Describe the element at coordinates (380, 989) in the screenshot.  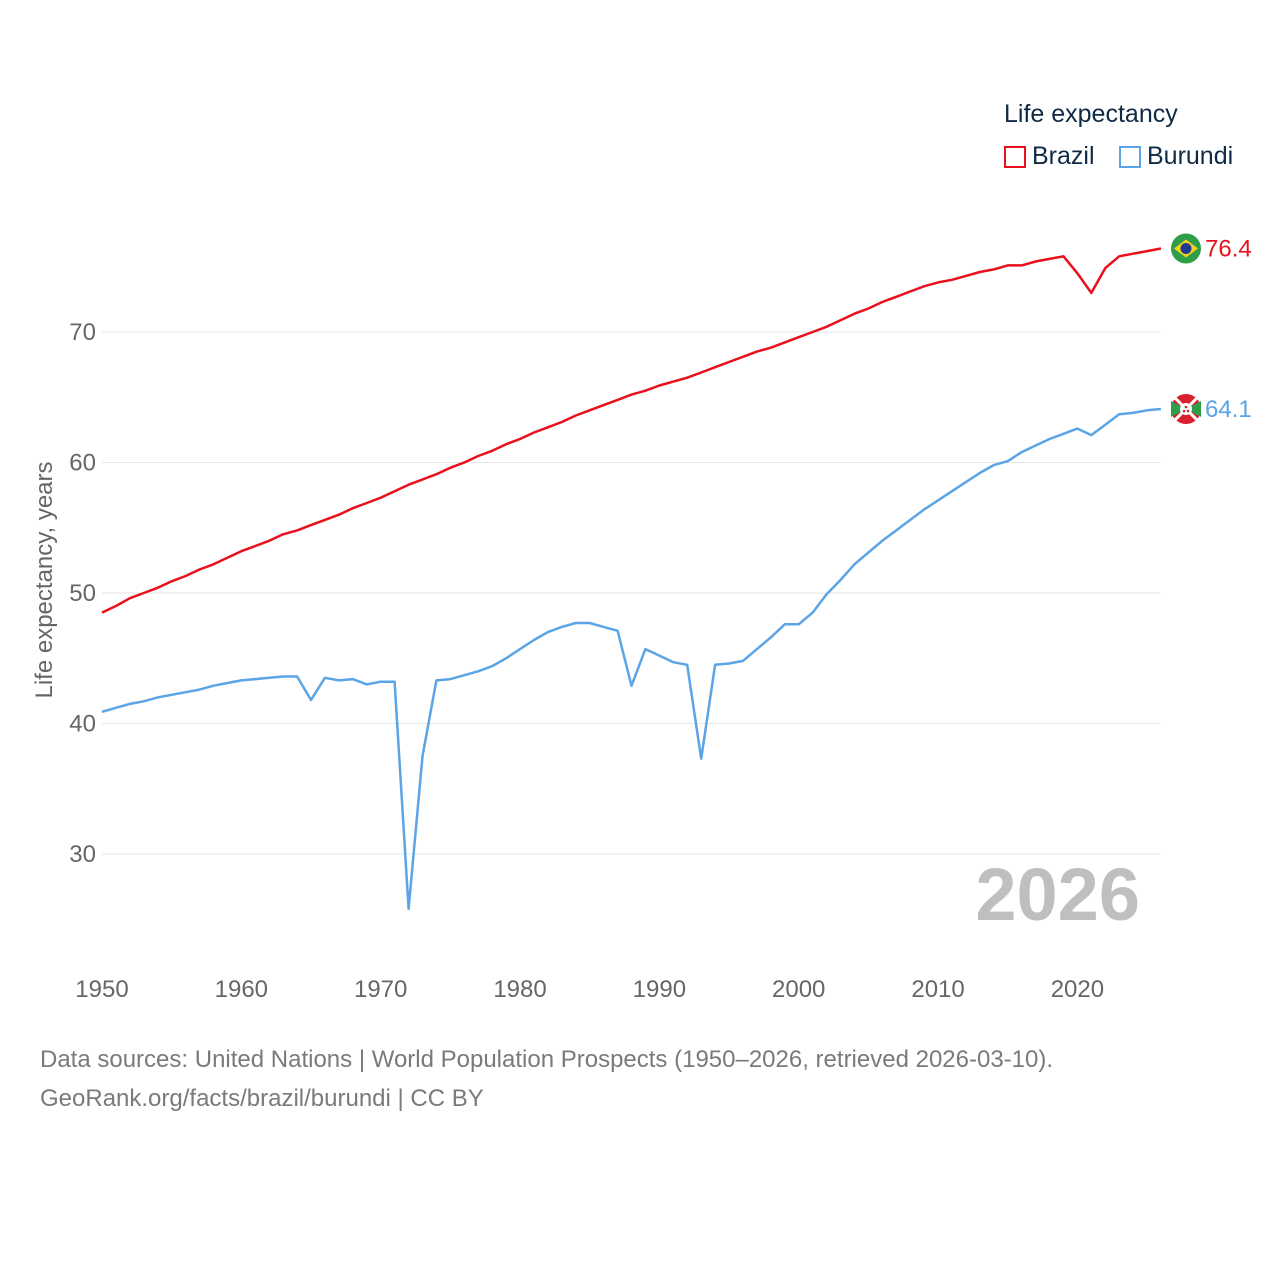
I see `x-tick-label: 1970` at that location.